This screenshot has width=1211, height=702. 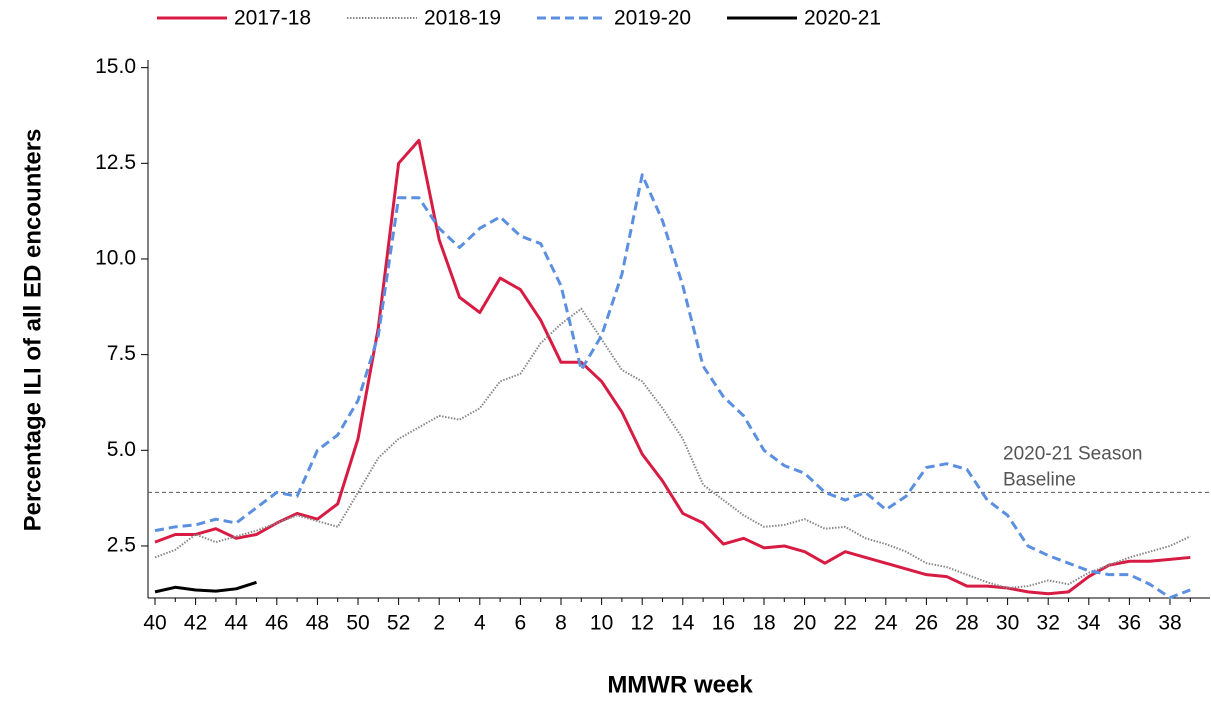 What do you see at coordinates (317, 623) in the screenshot?
I see `x-tick-label: 48` at bounding box center [317, 623].